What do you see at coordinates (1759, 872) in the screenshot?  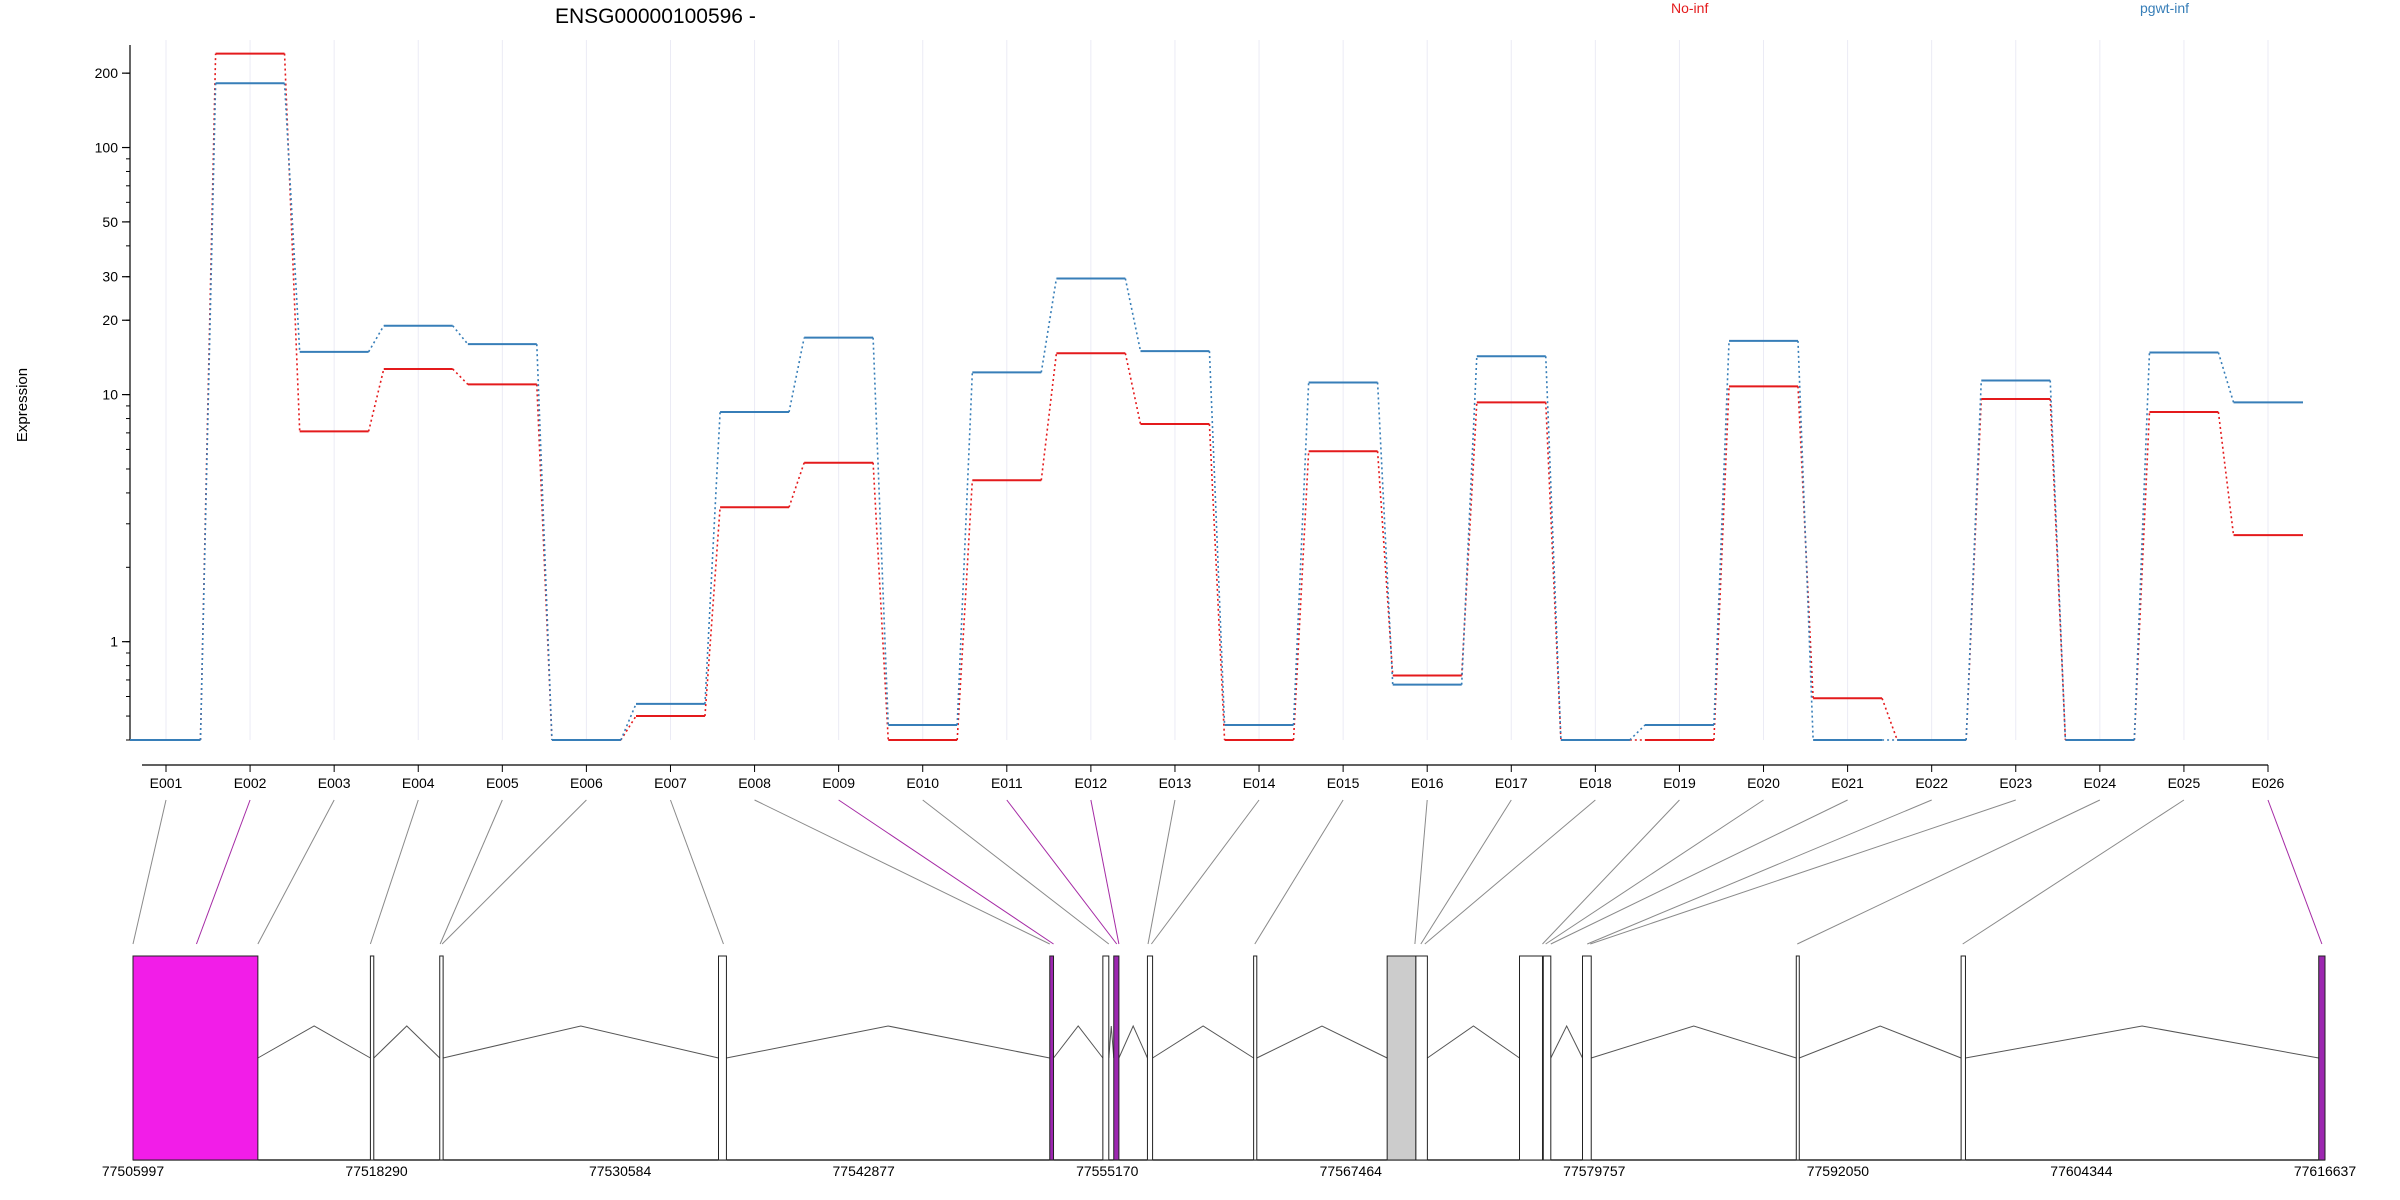 I see `exon-connector-e022` at bounding box center [1759, 872].